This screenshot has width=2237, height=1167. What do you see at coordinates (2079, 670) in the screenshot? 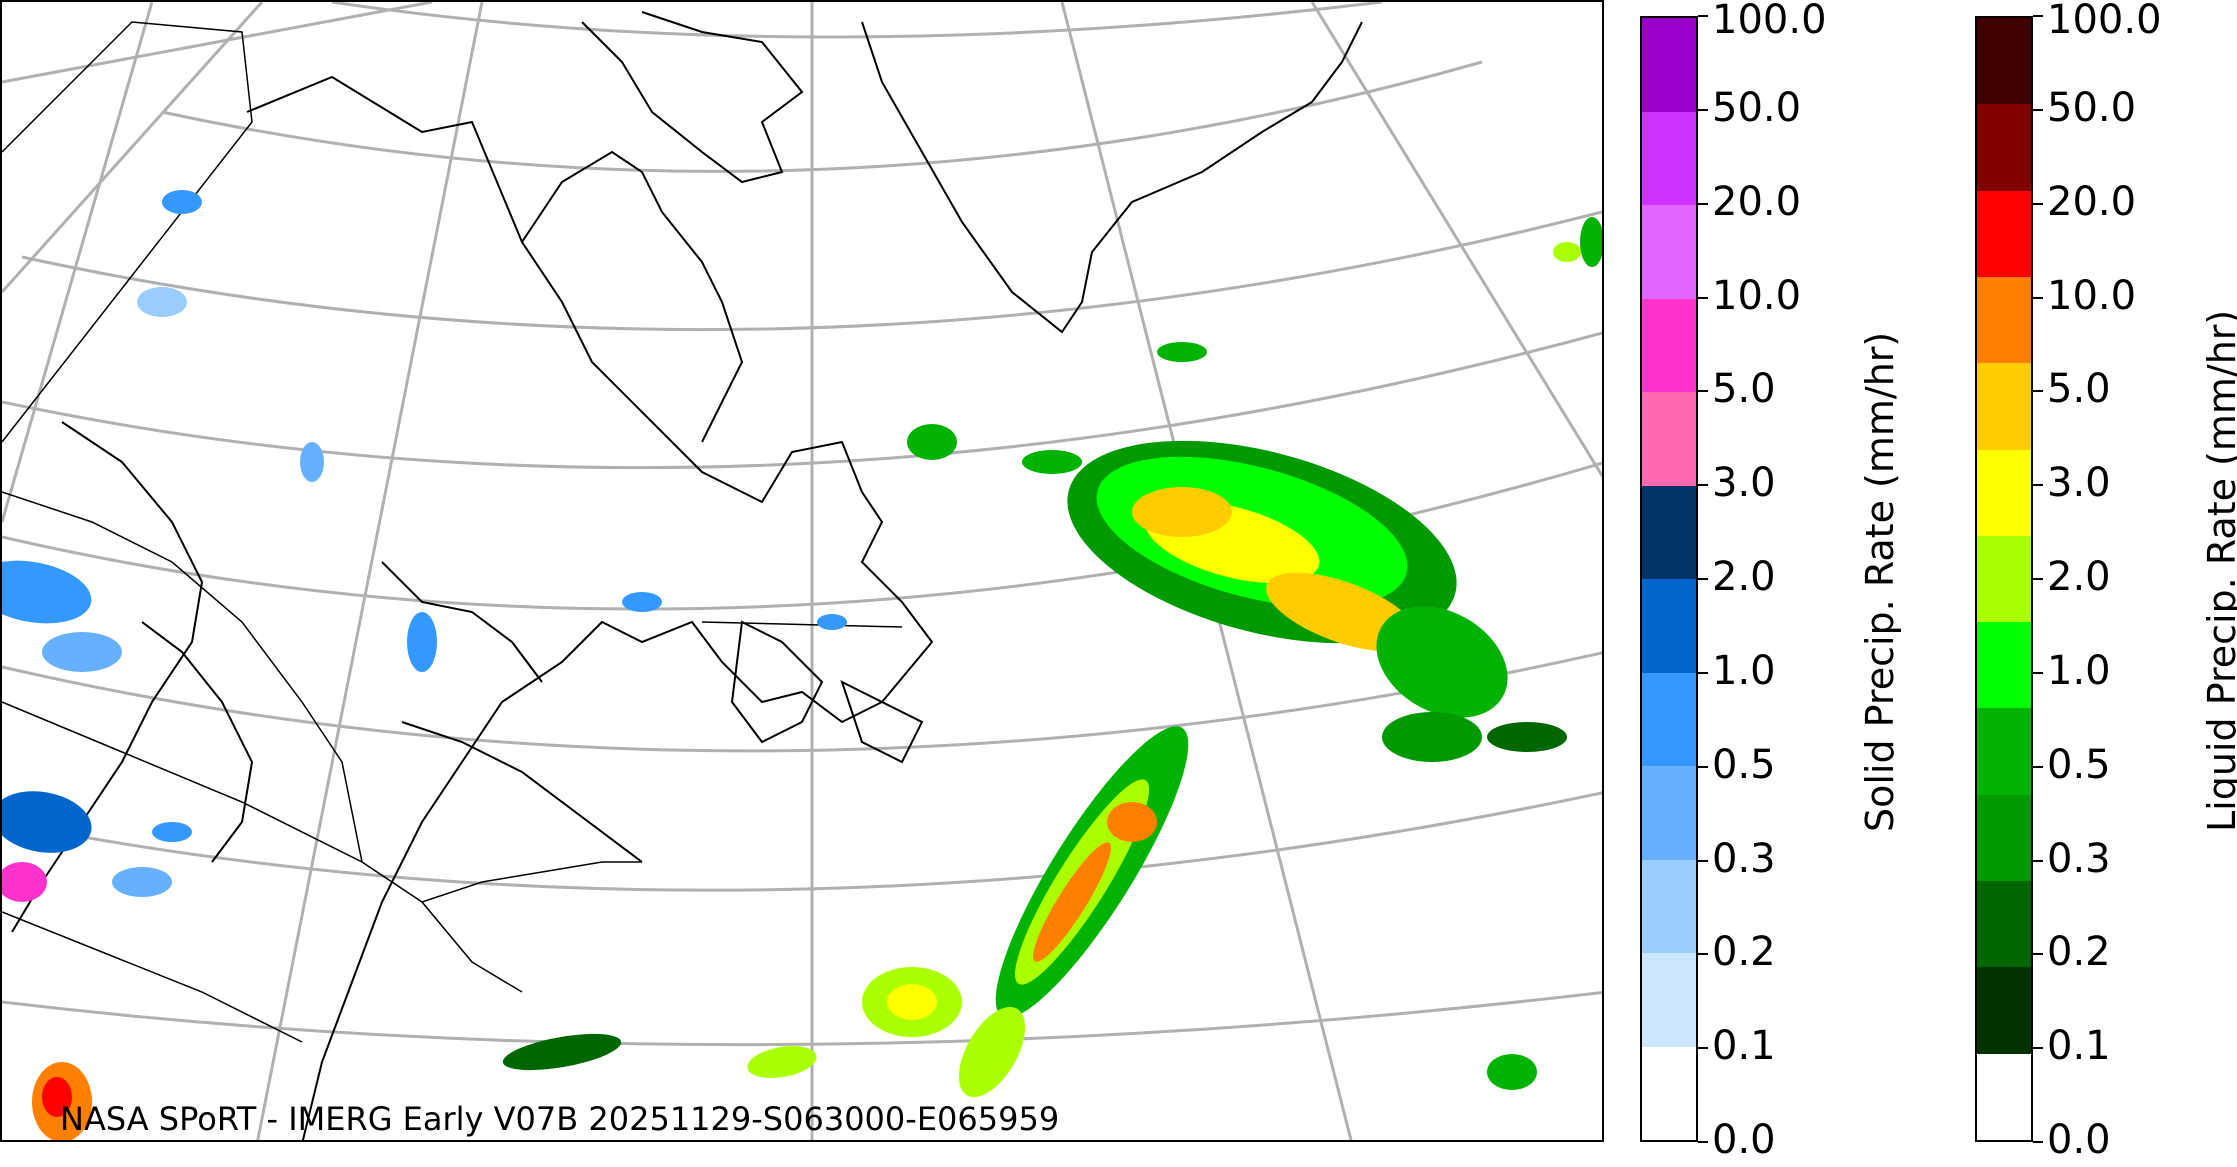
I see `colorbar-tick-label: 1.0` at bounding box center [2079, 670].